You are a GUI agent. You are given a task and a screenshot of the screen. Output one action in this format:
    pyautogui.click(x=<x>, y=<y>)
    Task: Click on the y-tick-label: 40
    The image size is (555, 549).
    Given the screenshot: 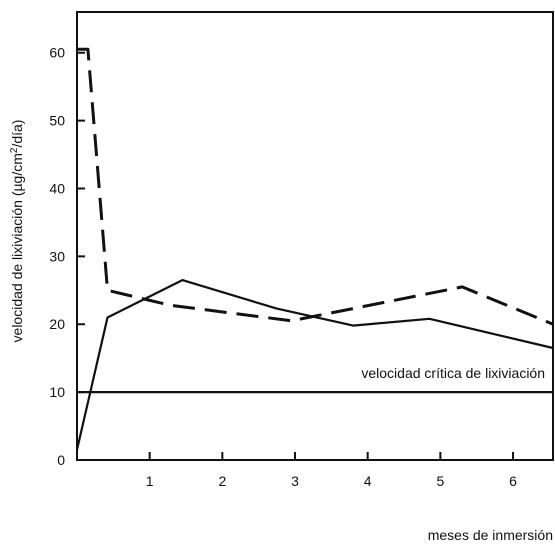 What is the action you would take?
    pyautogui.click(x=57, y=188)
    